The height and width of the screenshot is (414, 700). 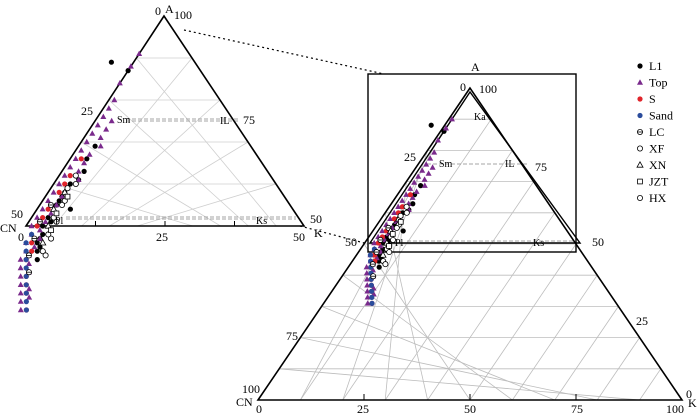 I want to click on small-apex-tick-left: 0, so click(x=158, y=11).